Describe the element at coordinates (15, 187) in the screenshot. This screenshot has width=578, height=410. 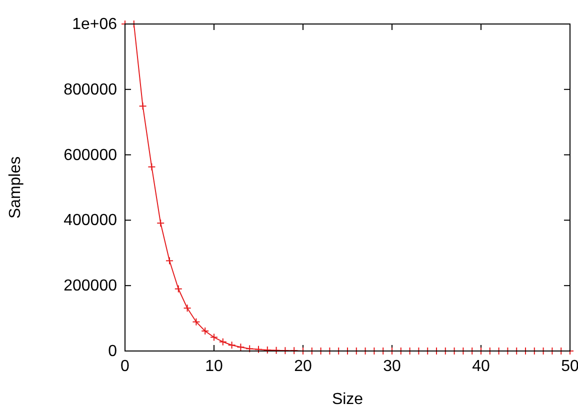
I see `y-axis-title: Samples` at that location.